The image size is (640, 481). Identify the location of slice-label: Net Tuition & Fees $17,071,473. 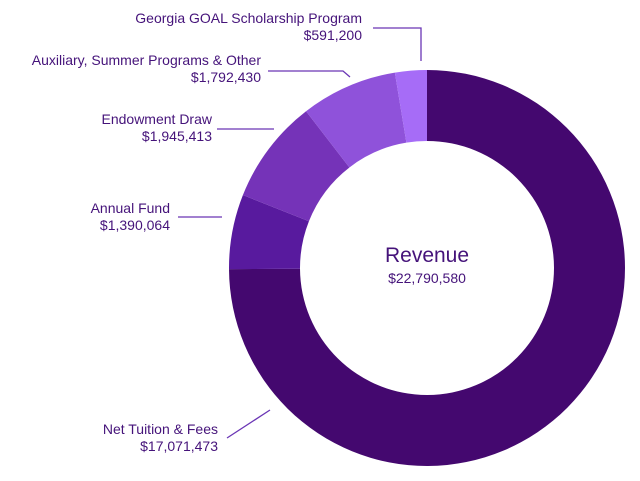
(160, 438).